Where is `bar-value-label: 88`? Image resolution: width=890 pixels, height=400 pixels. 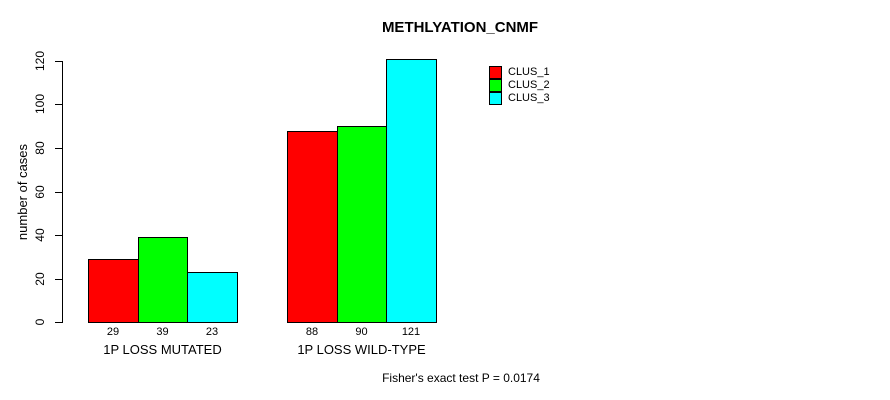
bar-value-label: 88 is located at coordinates (312, 332).